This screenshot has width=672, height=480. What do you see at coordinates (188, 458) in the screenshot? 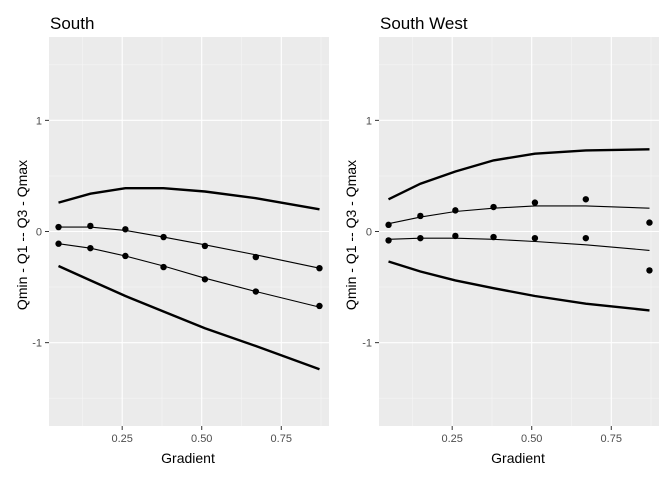
I see `x-axis-title-south: Gradient` at bounding box center [188, 458].